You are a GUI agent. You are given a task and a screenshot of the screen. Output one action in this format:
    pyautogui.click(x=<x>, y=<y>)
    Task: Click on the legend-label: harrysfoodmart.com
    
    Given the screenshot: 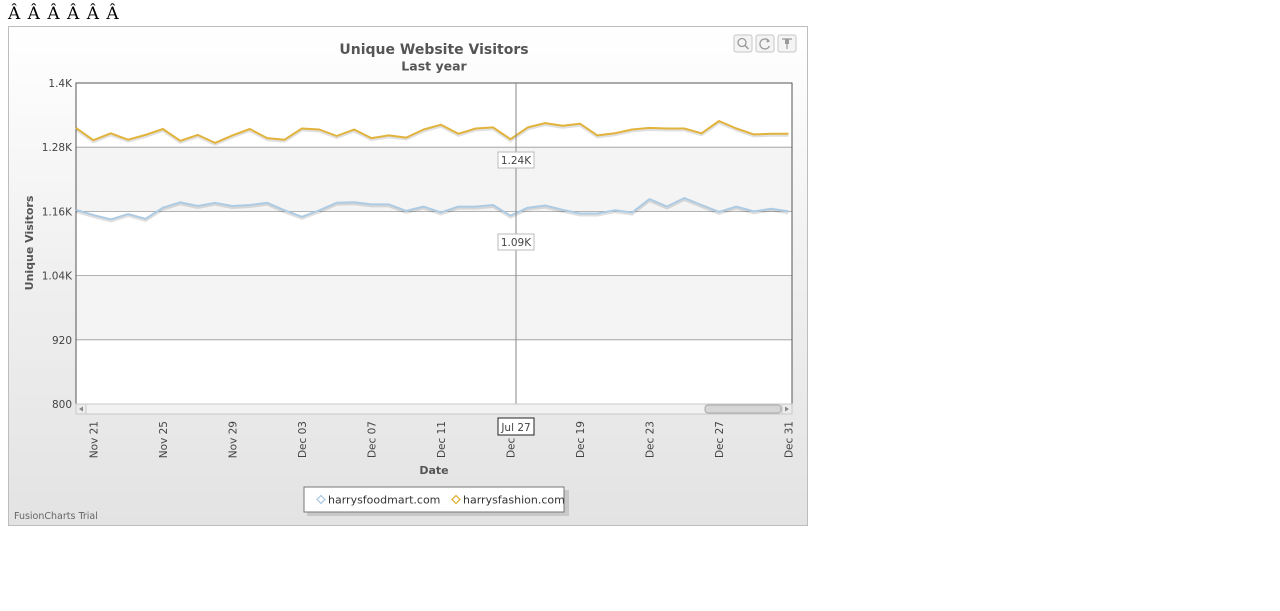 What is the action you would take?
    pyautogui.click(x=384, y=500)
    